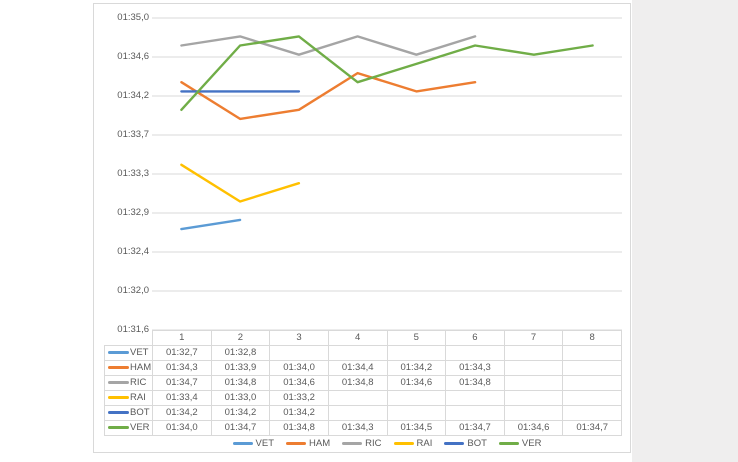 This screenshot has width=738, height=462. What do you see at coordinates (182, 353) in the screenshot?
I see `lap-time-cell: 01:32,7` at bounding box center [182, 353].